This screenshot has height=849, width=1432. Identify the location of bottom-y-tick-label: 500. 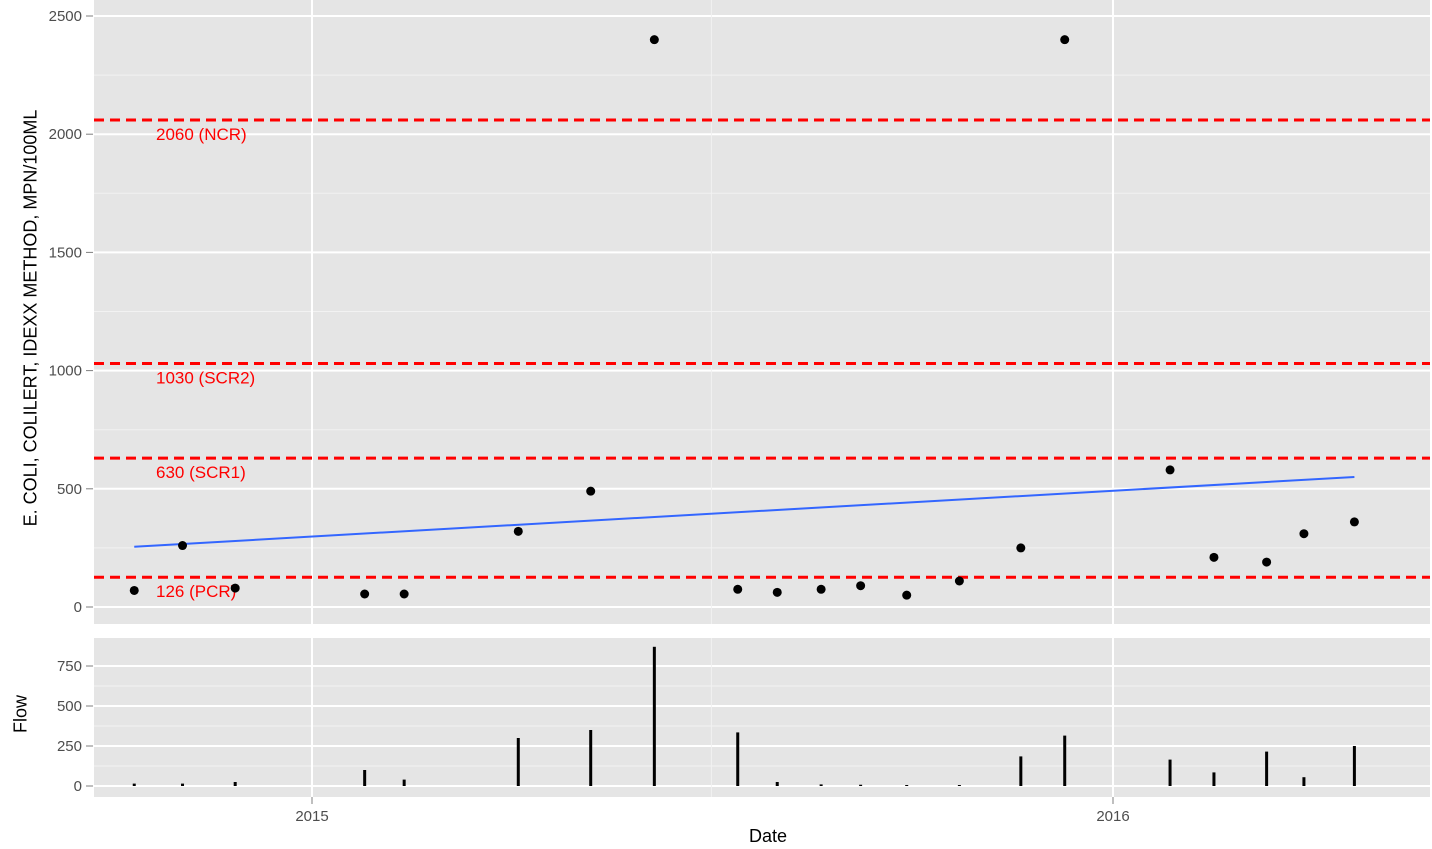
(69, 706).